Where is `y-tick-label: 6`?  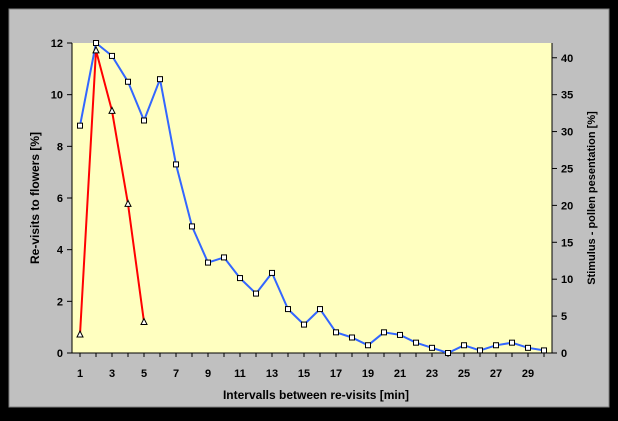 y-tick-label: 6 is located at coordinates (60, 199).